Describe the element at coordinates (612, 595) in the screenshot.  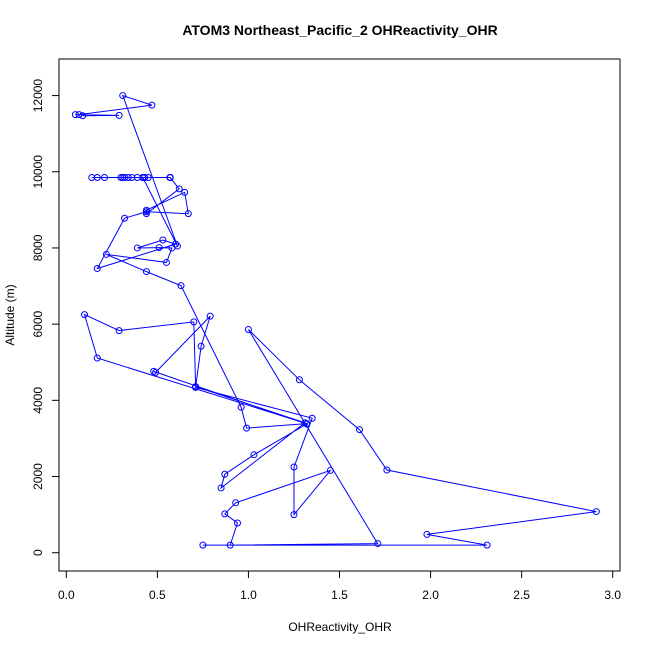
I see `x-tick-label: 3.0` at that location.